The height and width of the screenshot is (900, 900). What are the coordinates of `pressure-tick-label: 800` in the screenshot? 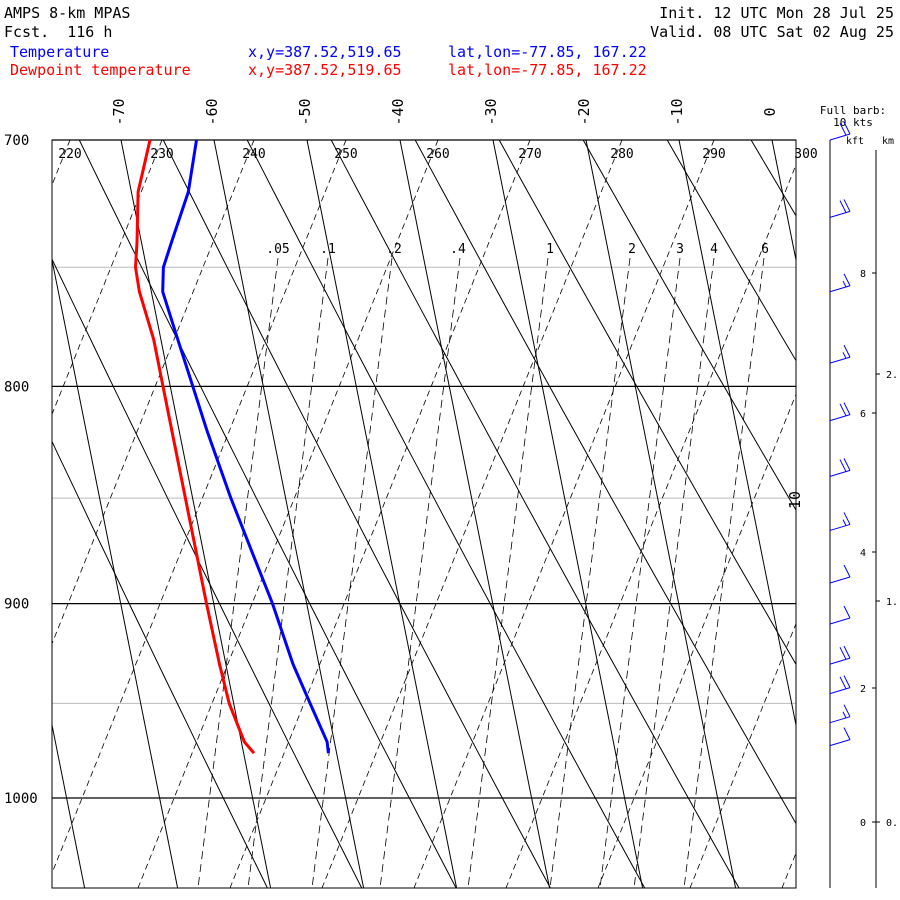 It's located at (16, 387).